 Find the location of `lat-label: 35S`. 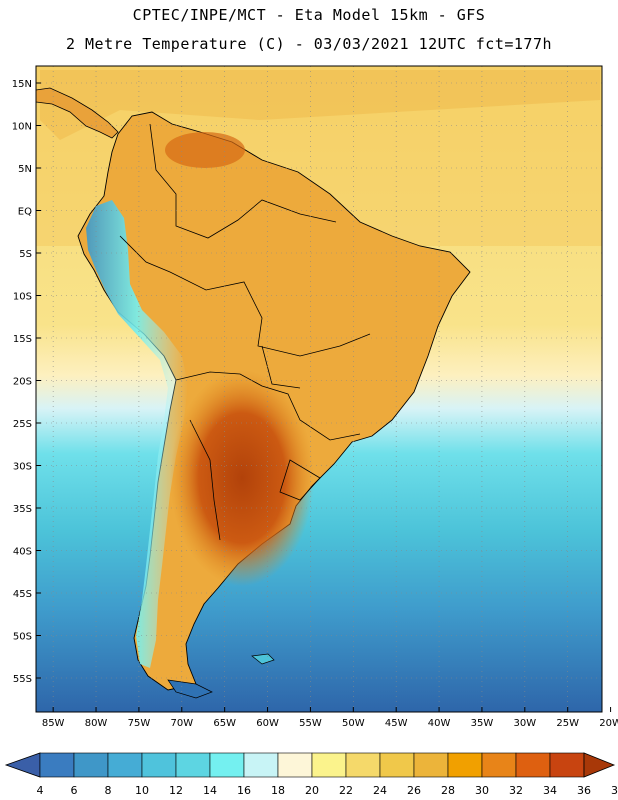

lat-label: 35S is located at coordinates (22, 509).